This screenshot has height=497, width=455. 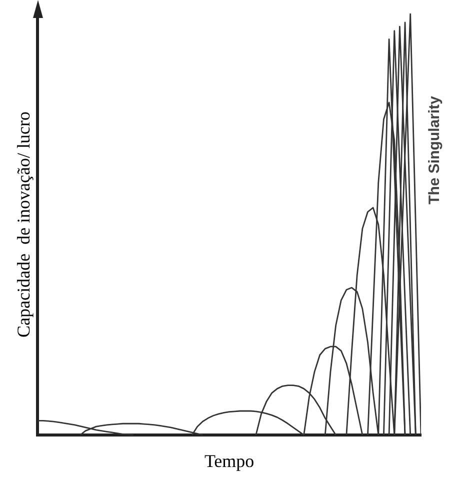 I want to click on x-axis-title: Tempo, so click(x=229, y=460).